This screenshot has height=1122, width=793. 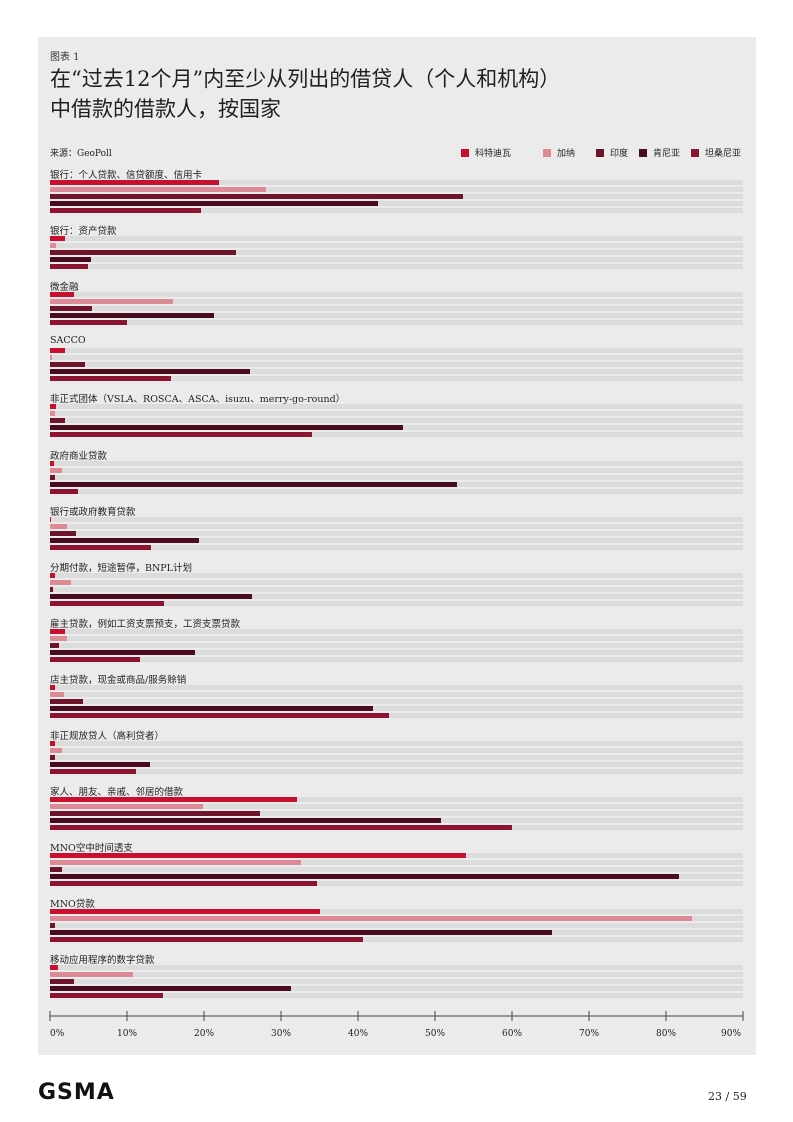 What do you see at coordinates (83, 232) in the screenshot?
I see `category-label: 银行：资产贷款` at bounding box center [83, 232].